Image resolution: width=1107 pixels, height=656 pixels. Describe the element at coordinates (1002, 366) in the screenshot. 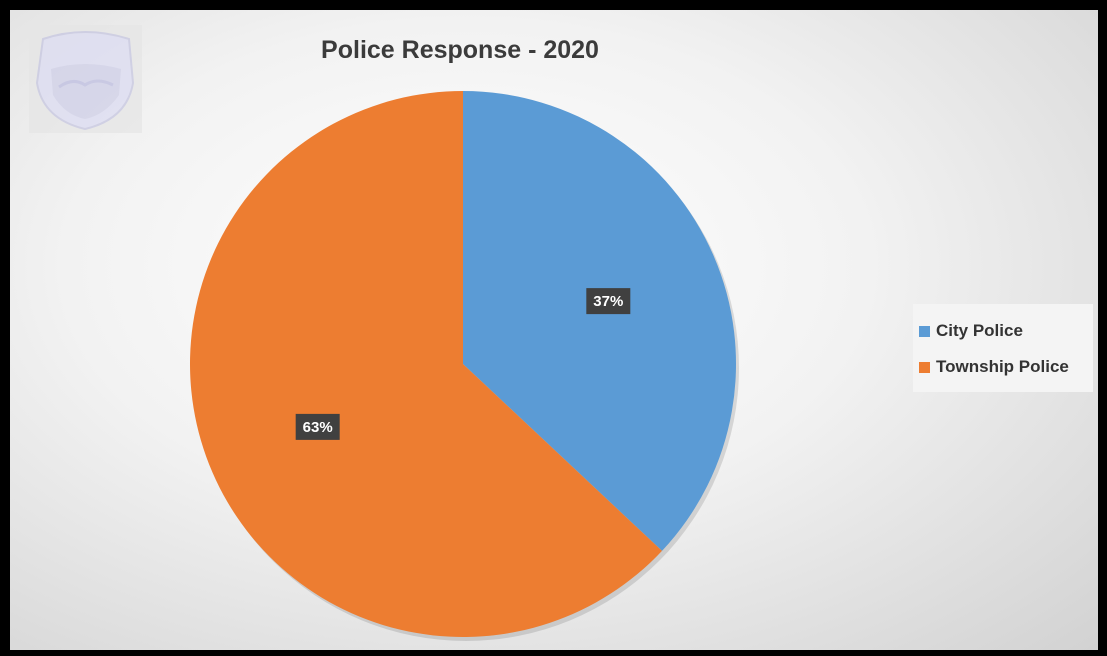

I see `legend-label-township-police: Township Police` at that location.